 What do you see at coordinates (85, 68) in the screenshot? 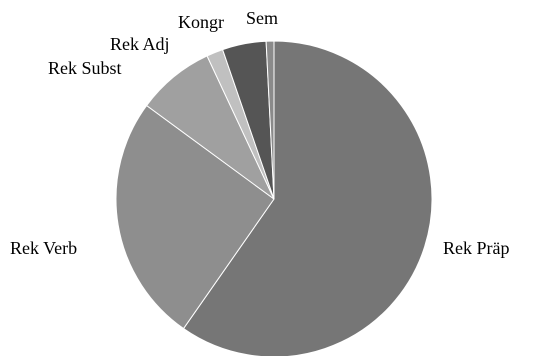
I see `pie-label-rek-subst: Rek Subst` at bounding box center [85, 68].